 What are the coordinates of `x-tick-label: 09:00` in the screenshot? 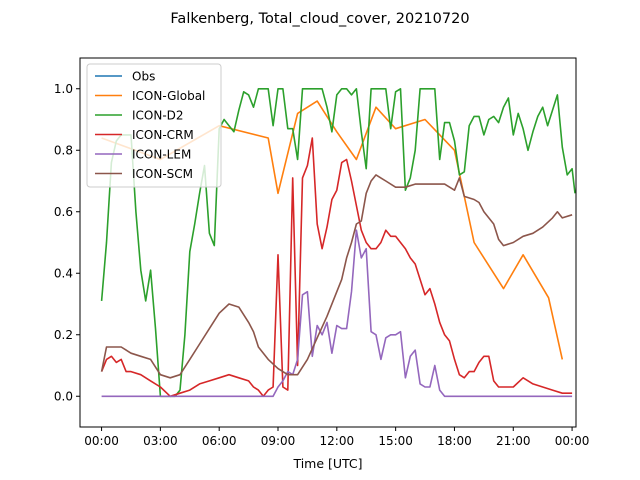 It's located at (278, 441).